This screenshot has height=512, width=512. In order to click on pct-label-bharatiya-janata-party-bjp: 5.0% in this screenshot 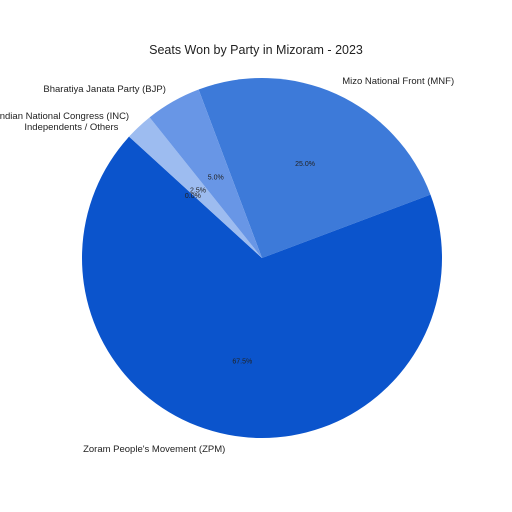, I will do `click(216, 178)`.